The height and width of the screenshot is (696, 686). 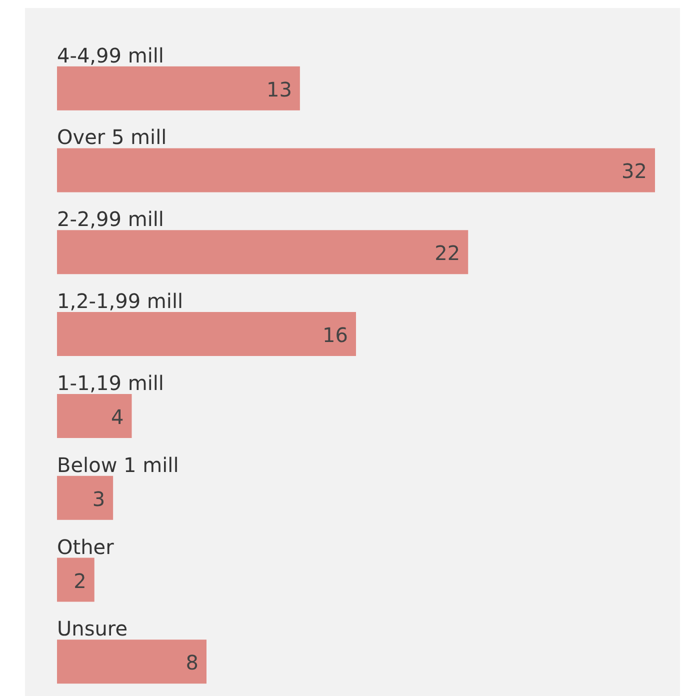 I want to click on y-tick-label: Below 1 mill, so click(x=118, y=464).